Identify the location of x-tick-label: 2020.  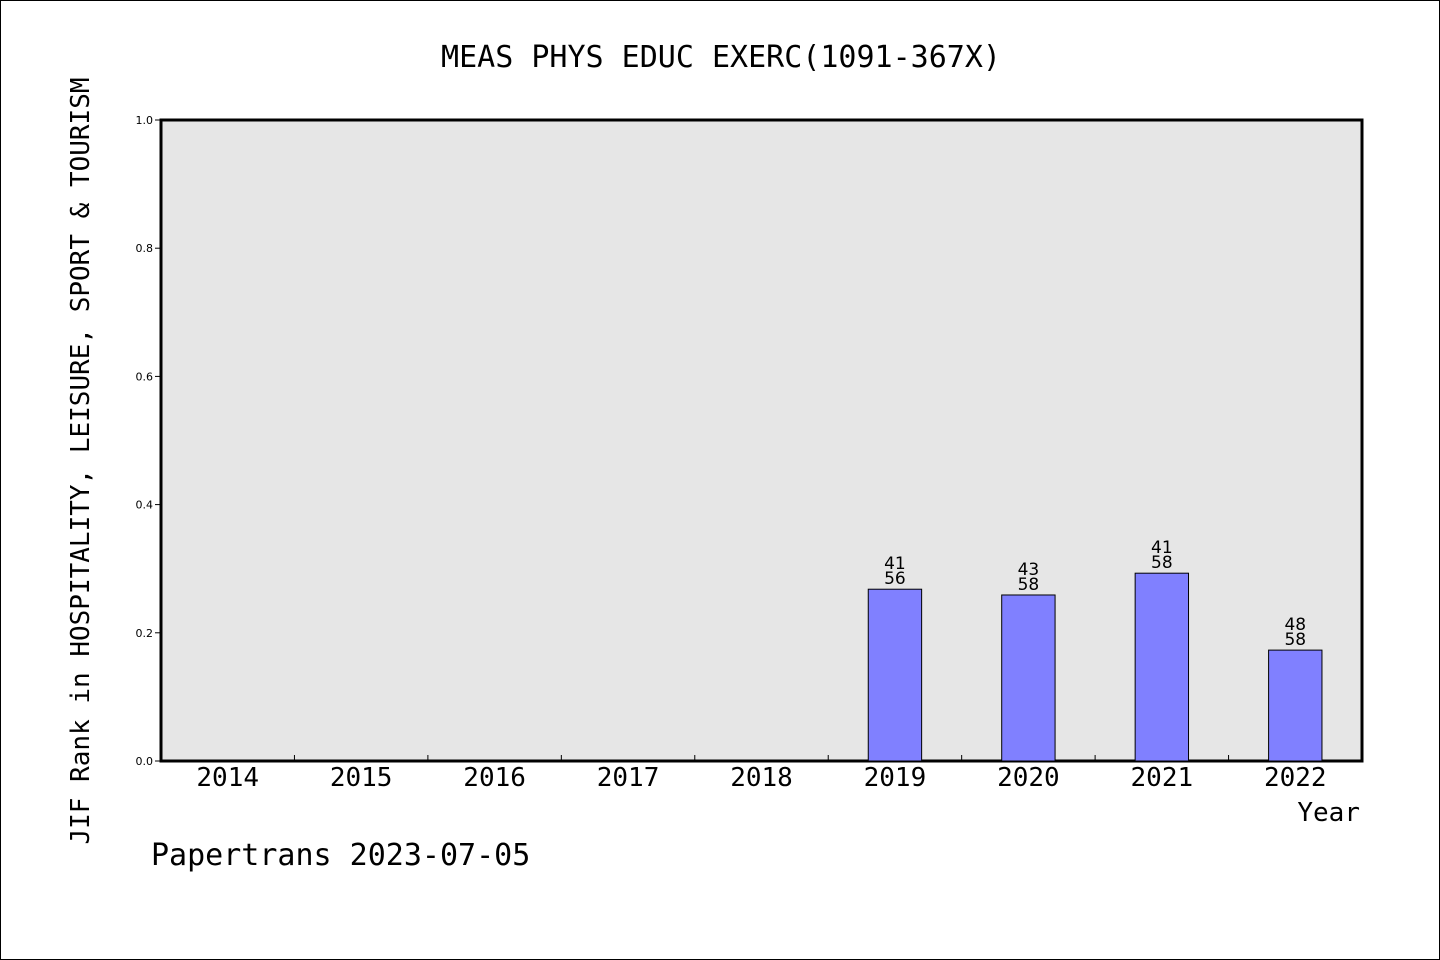
(1028, 778).